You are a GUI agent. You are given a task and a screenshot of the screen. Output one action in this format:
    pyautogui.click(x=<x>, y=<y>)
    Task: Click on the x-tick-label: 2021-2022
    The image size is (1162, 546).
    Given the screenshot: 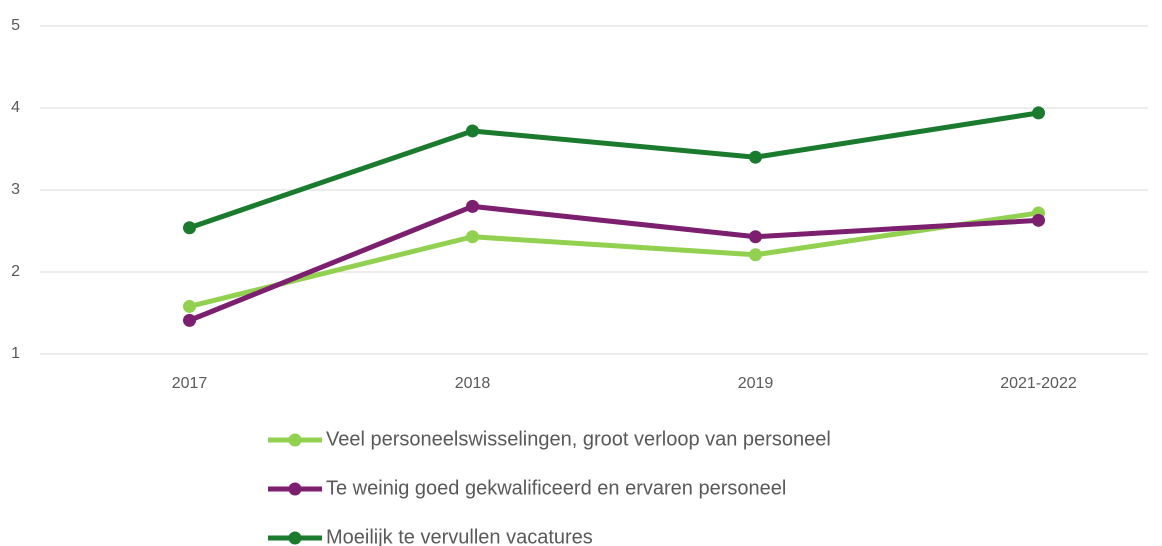 What is the action you would take?
    pyautogui.click(x=1038, y=383)
    